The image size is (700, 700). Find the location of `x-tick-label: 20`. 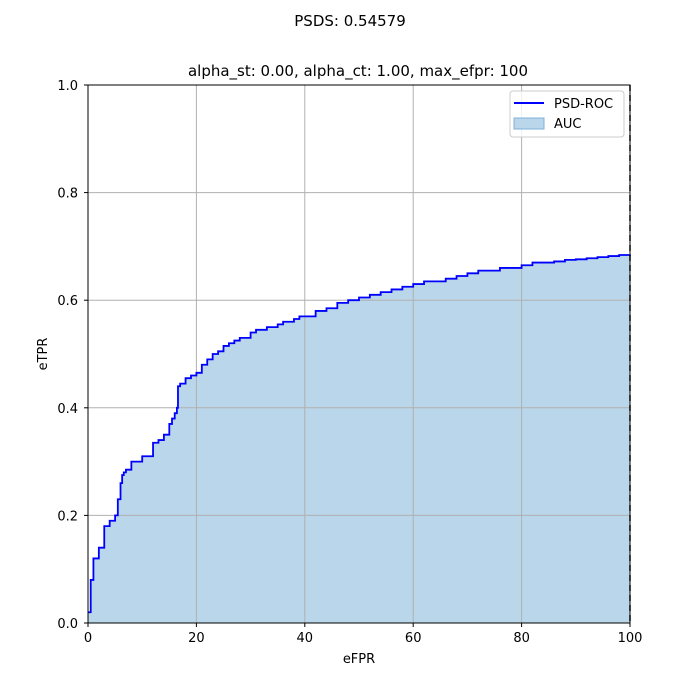

x-tick-label: 20 is located at coordinates (196, 638).